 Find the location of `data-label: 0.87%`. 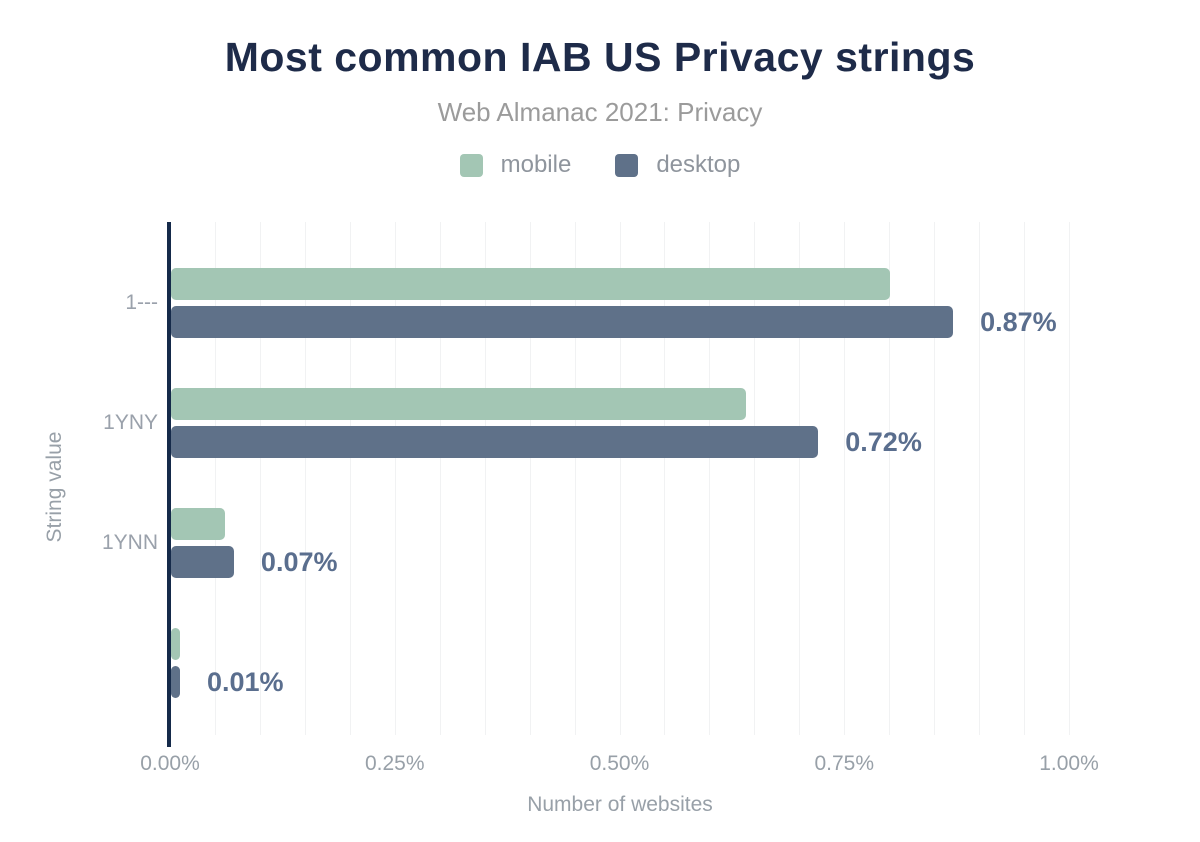

data-label: 0.87% is located at coordinates (1018, 322).